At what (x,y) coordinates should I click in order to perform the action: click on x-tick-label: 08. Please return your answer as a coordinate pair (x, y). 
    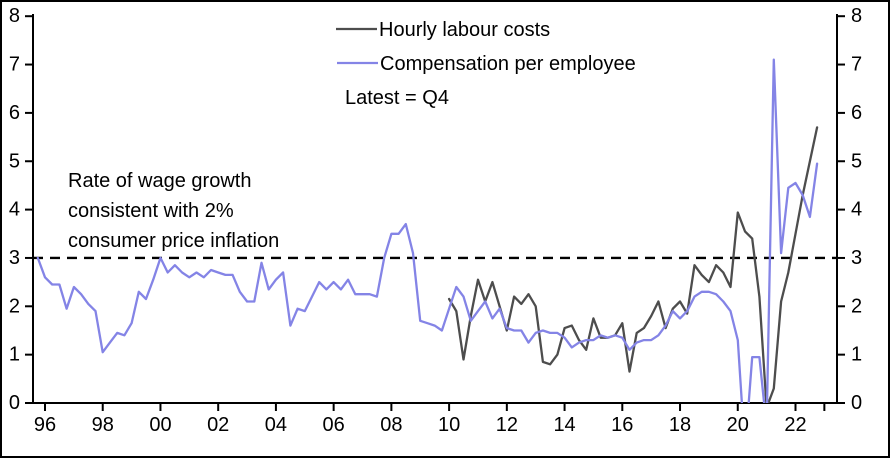
    Looking at the image, I should click on (391, 425).